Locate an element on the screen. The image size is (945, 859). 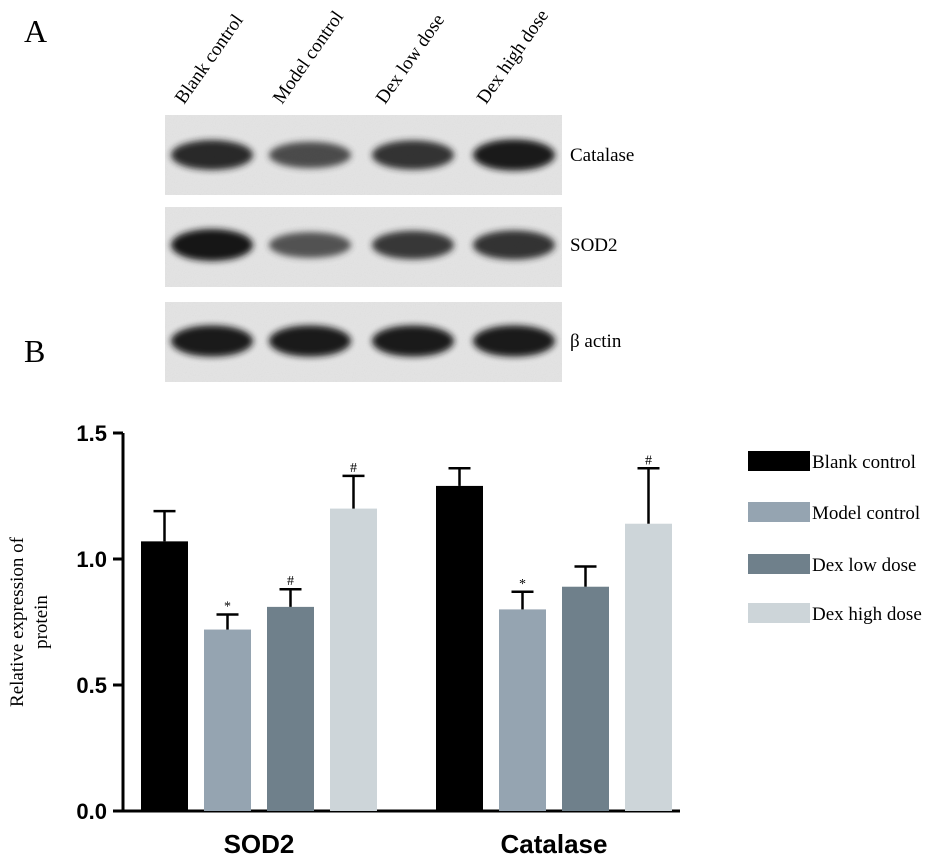
legend-label: Dex high dose is located at coordinates (867, 614).